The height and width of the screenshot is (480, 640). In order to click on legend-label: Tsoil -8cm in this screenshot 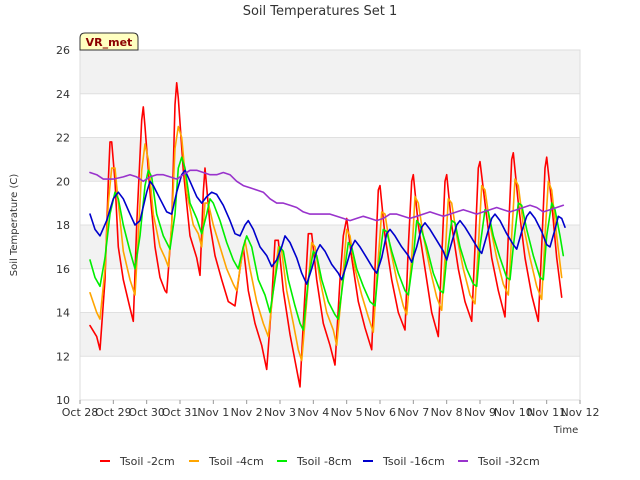, I will do `click(324, 461)`.